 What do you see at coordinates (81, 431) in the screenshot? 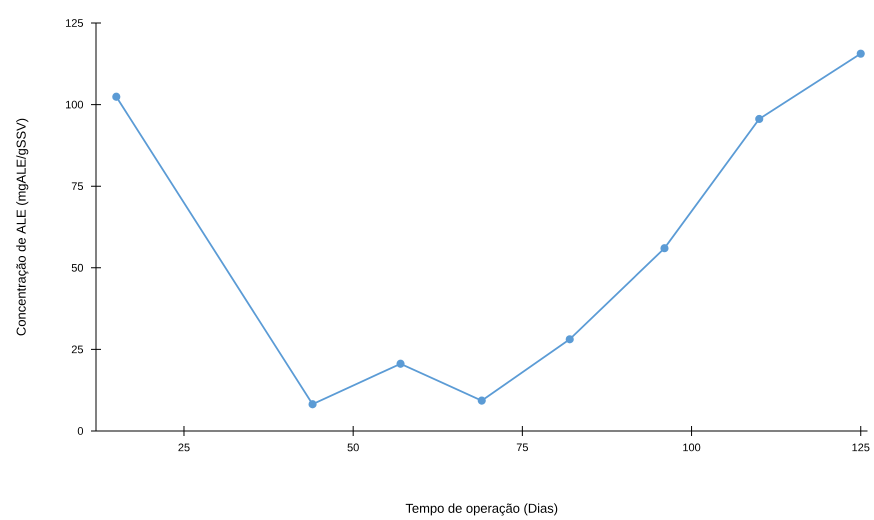
I see `y-tick-label: 0` at bounding box center [81, 431].